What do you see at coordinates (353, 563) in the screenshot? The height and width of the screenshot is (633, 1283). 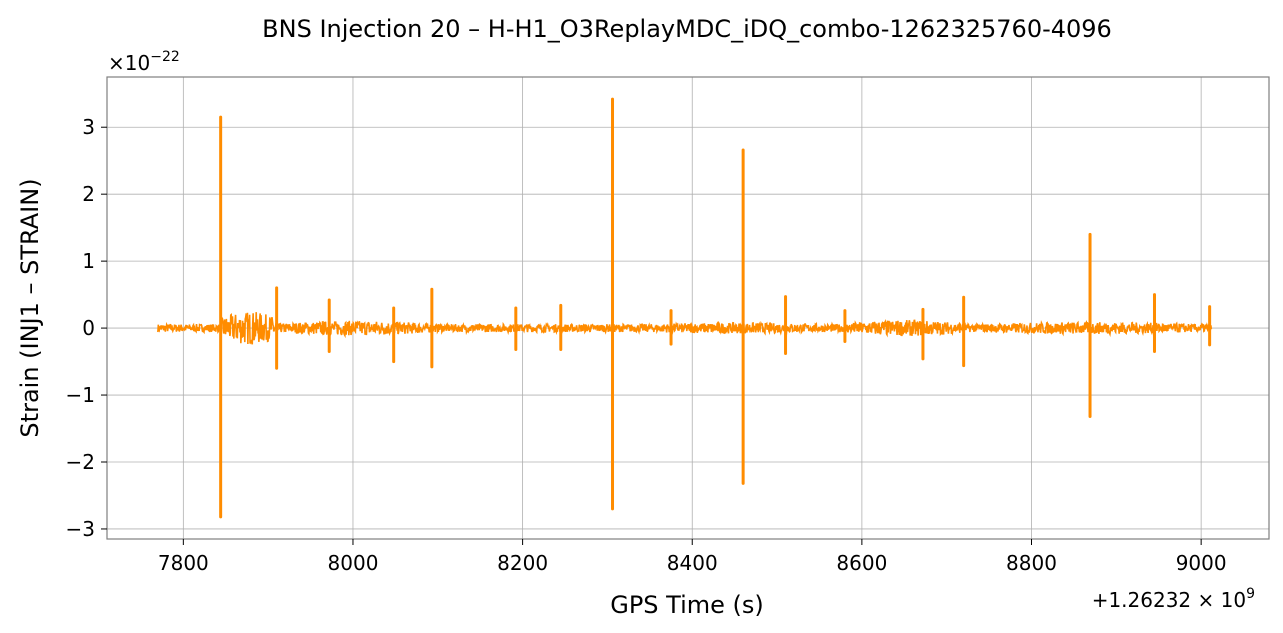 I see `x-tick-label: 8000` at bounding box center [353, 563].